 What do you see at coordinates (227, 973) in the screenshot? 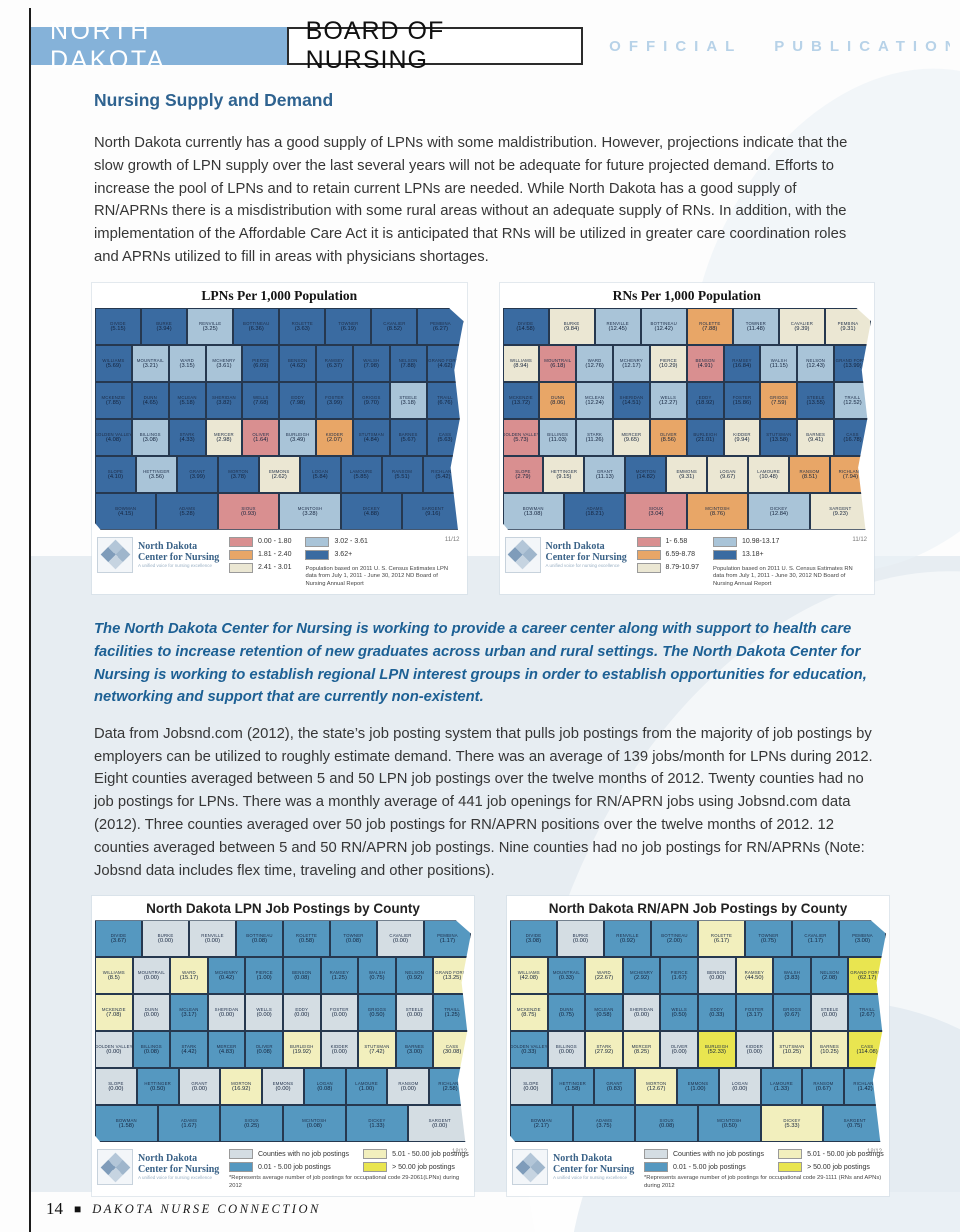
I see `county-name: MCHENRY` at bounding box center [227, 973].